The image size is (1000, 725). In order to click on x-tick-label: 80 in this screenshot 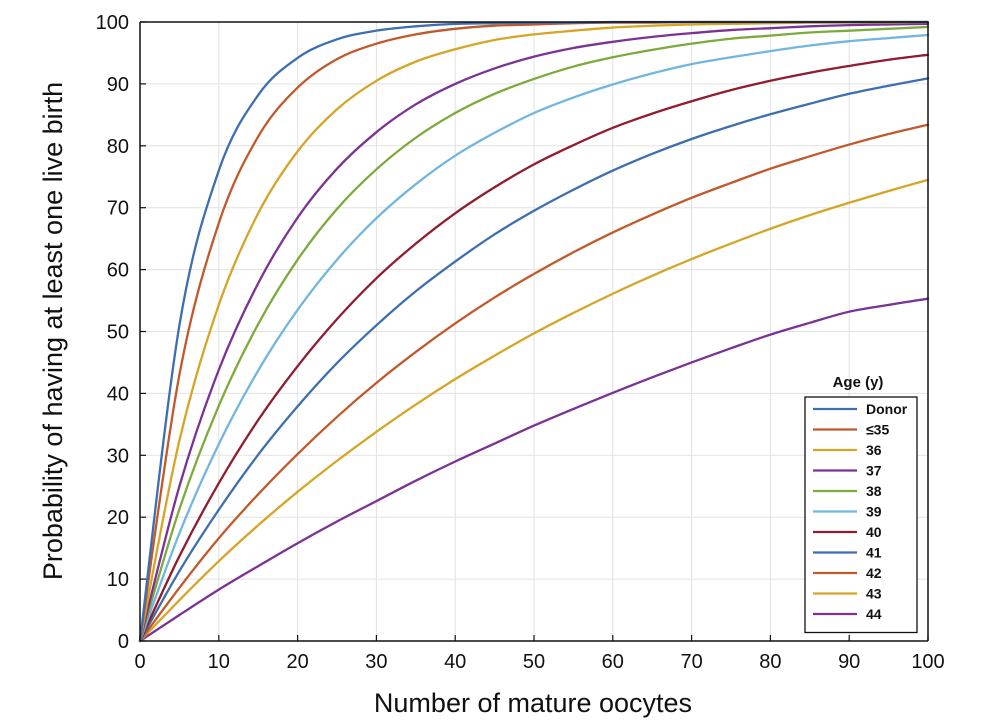, I will do `click(770, 662)`.